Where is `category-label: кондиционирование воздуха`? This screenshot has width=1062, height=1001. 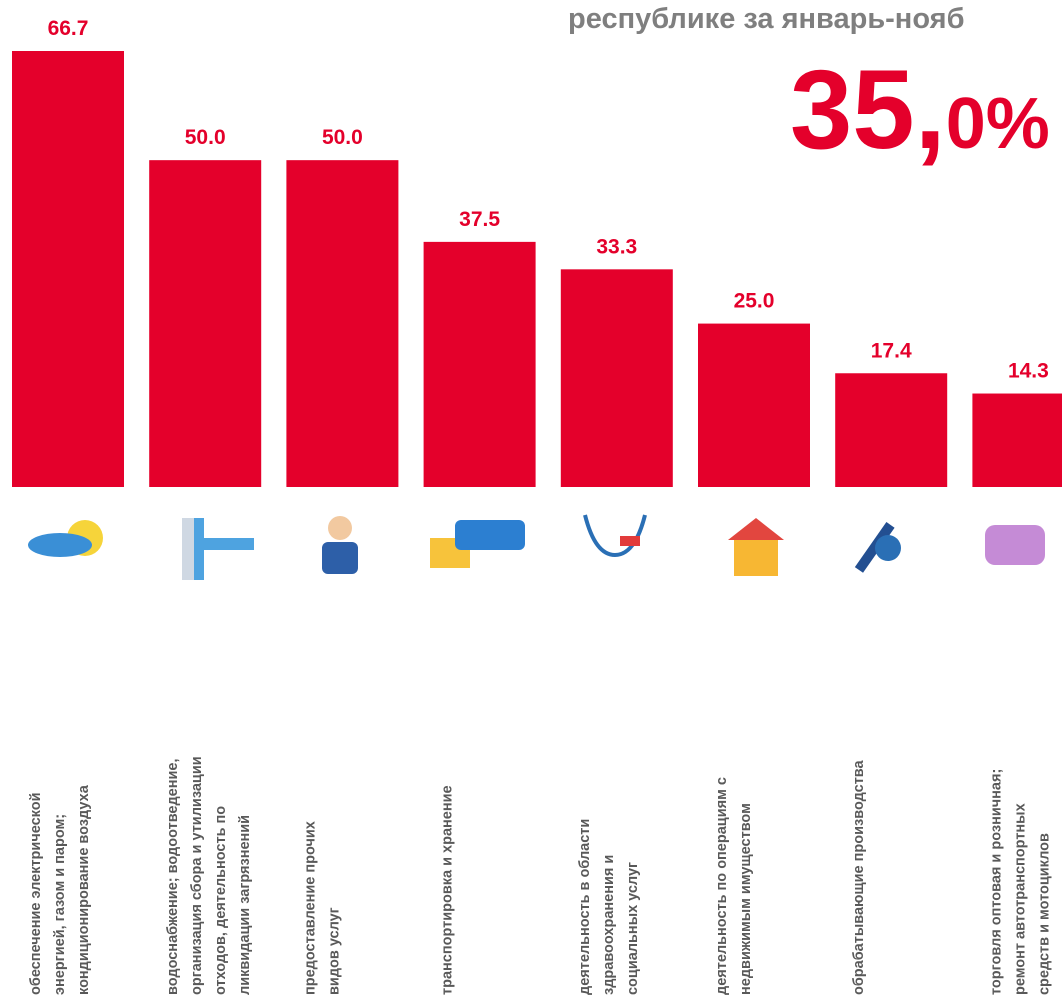 category-label: кондиционирование воздуха is located at coordinates (84, 889).